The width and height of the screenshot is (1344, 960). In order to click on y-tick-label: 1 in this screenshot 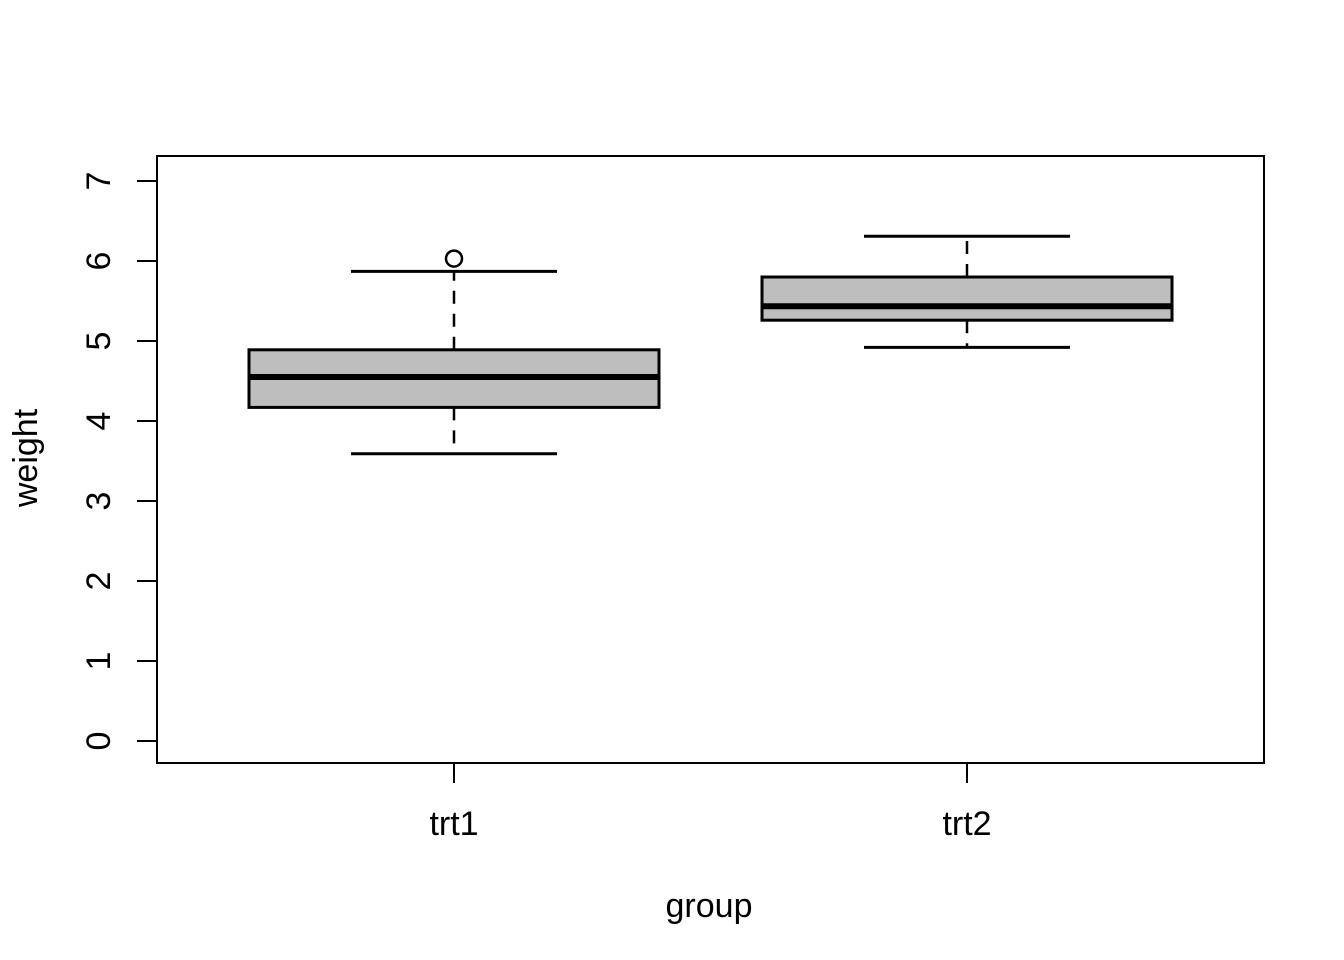, I will do `click(99, 661)`.